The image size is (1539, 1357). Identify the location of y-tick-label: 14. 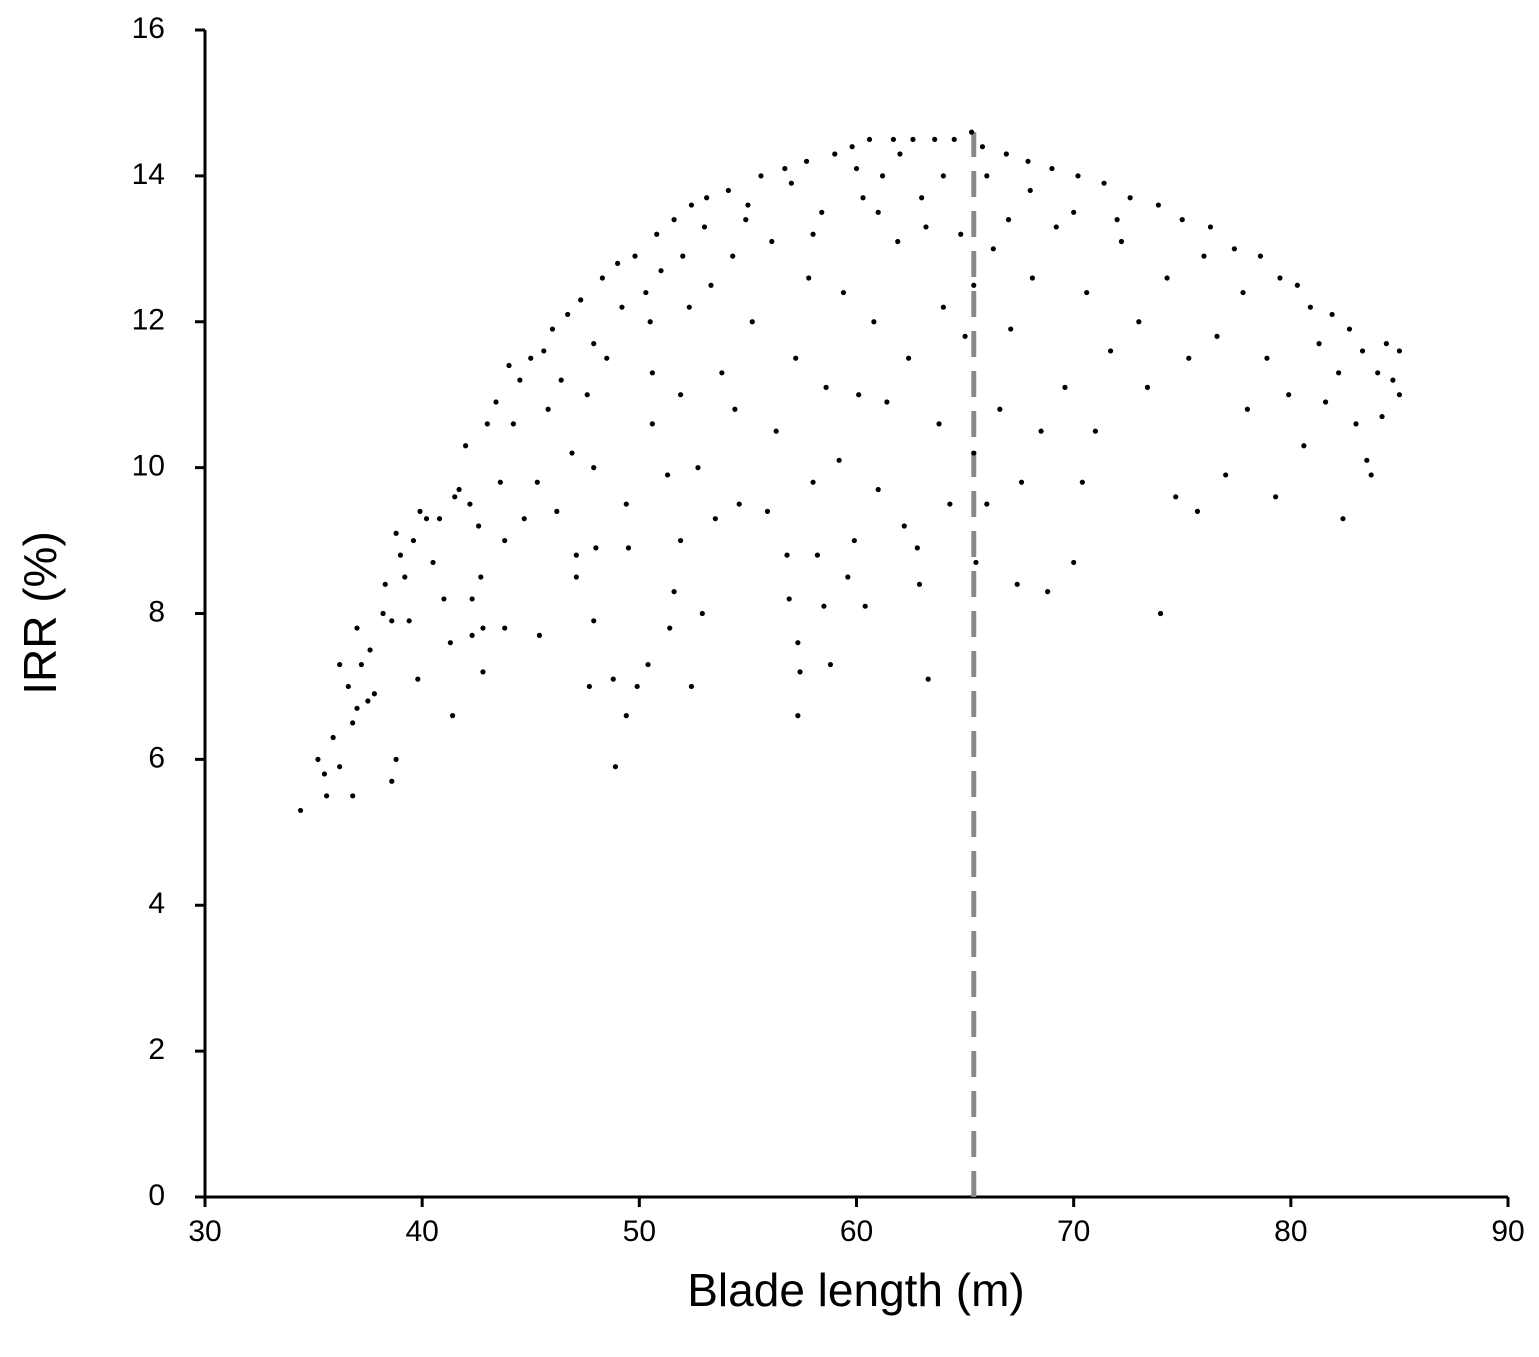
(148, 174).